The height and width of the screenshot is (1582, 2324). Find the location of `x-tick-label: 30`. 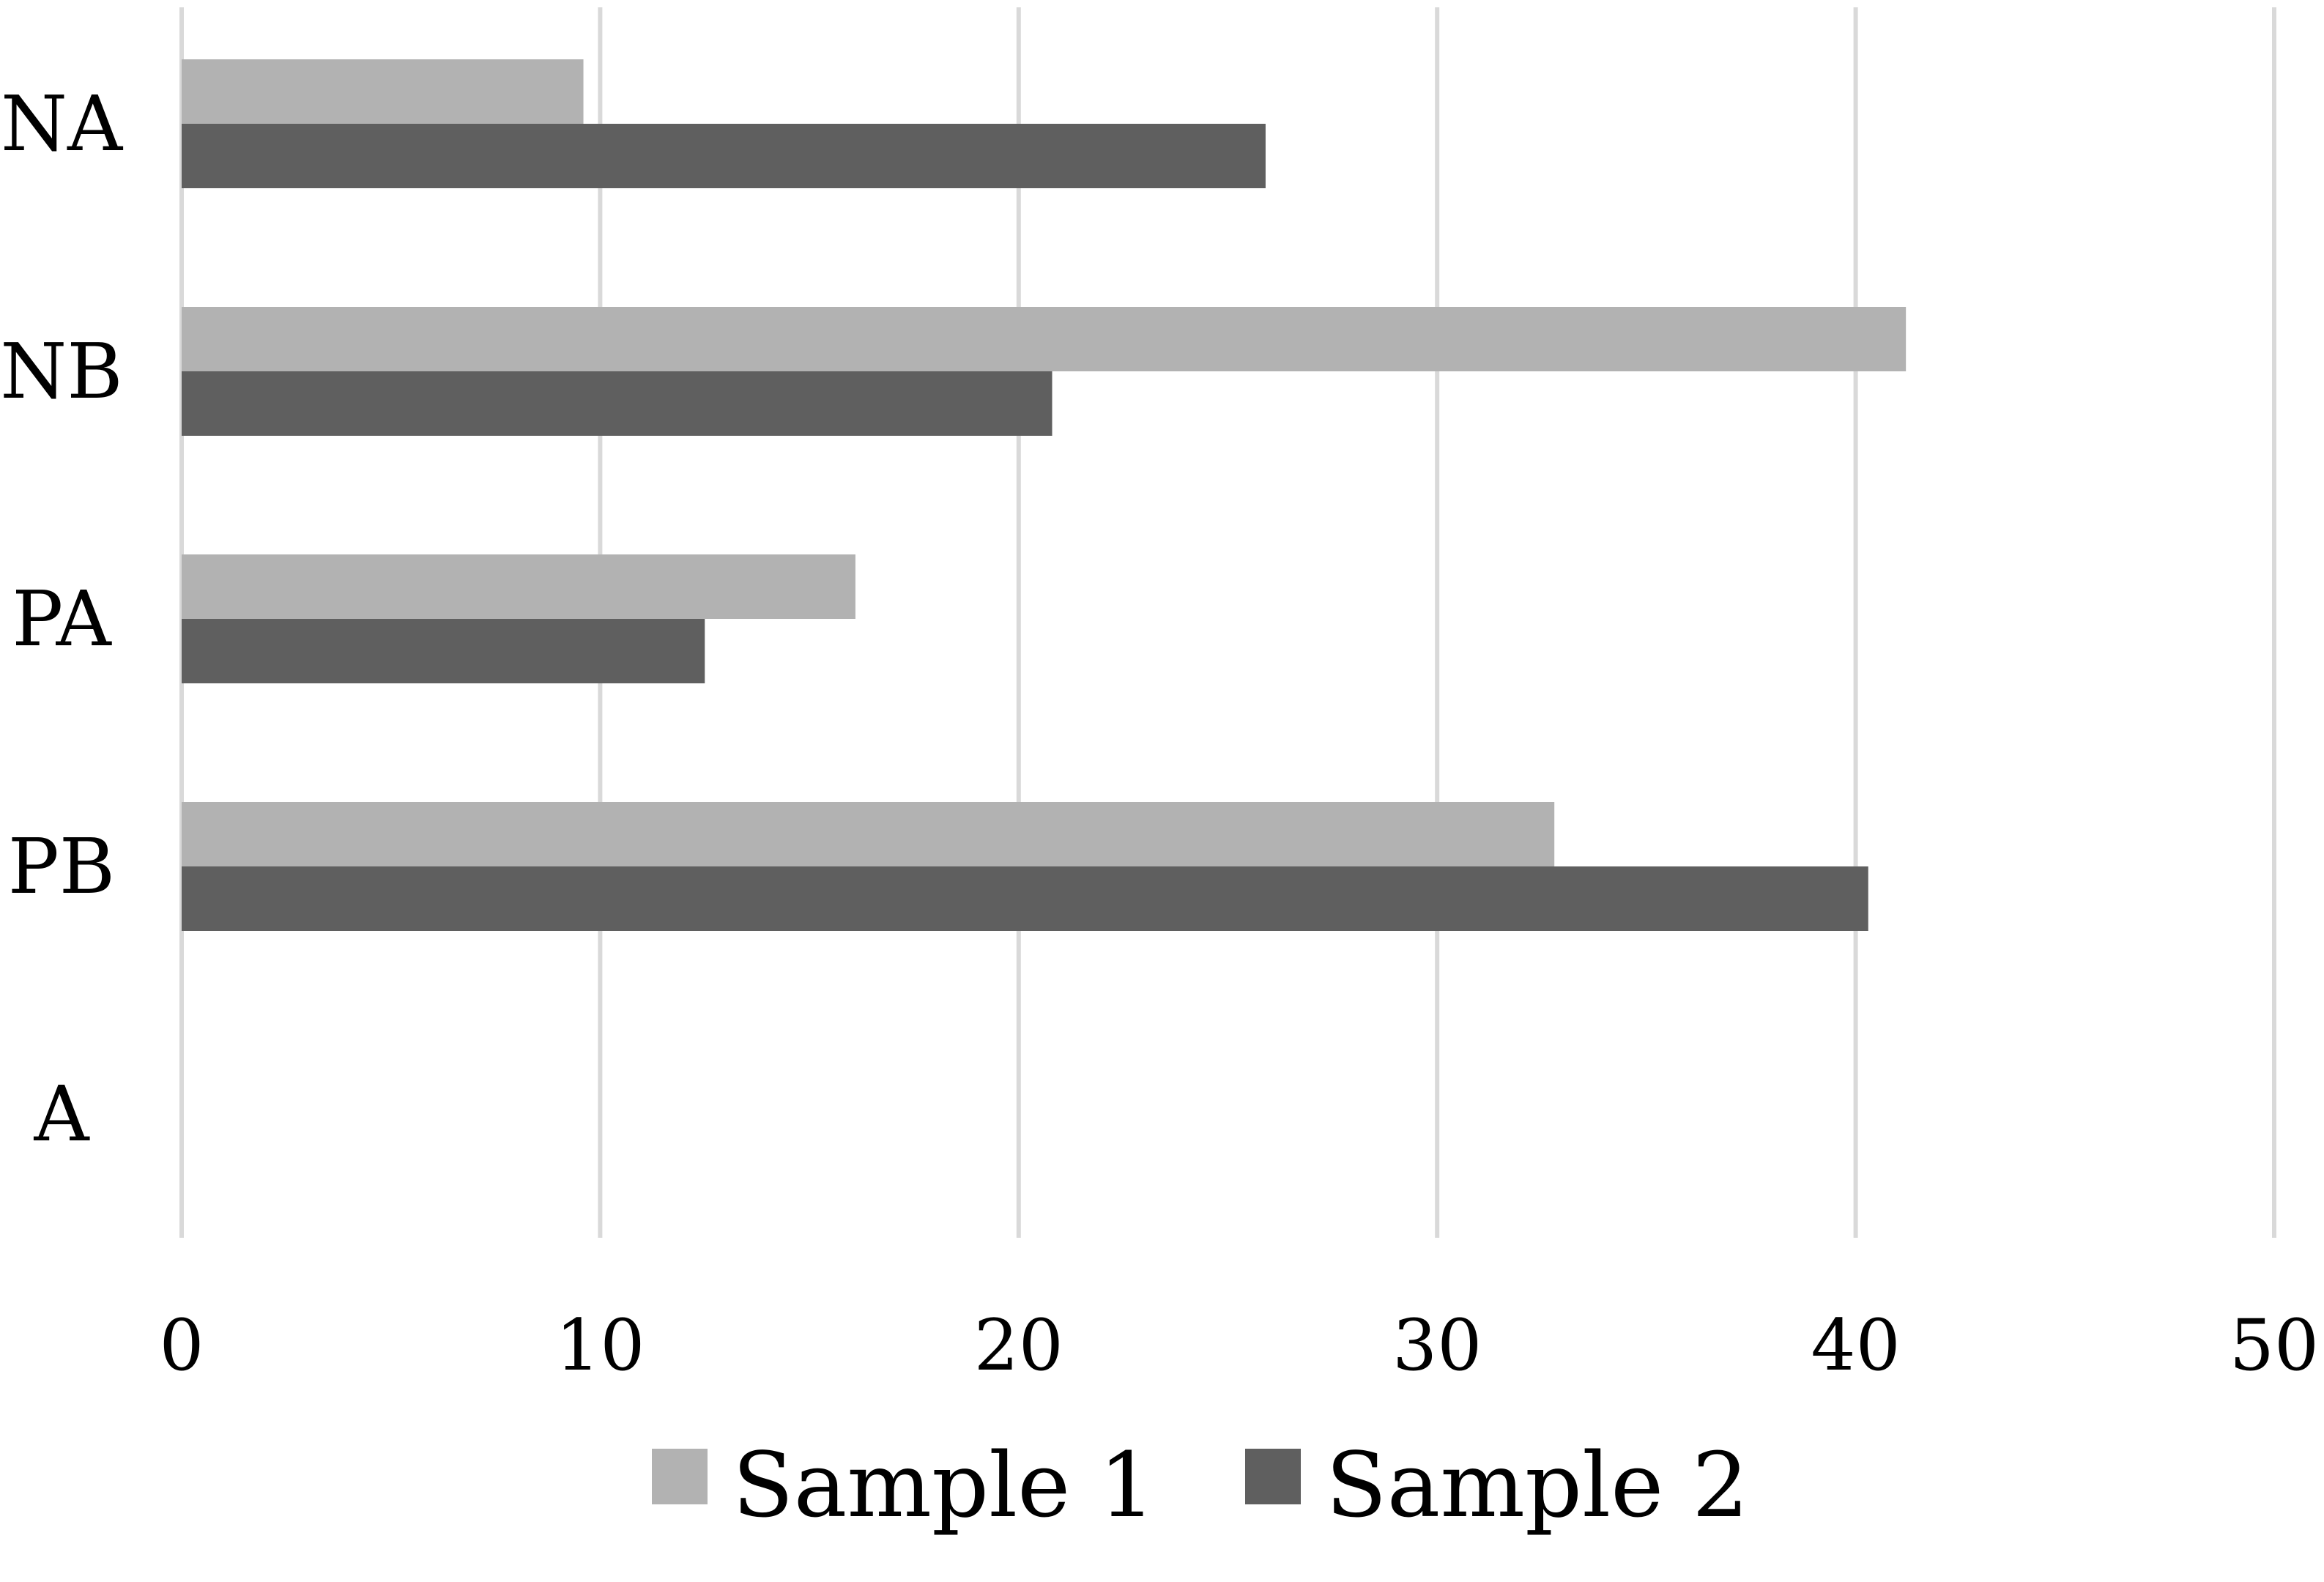

x-tick-label: 30 is located at coordinates (1437, 1345).